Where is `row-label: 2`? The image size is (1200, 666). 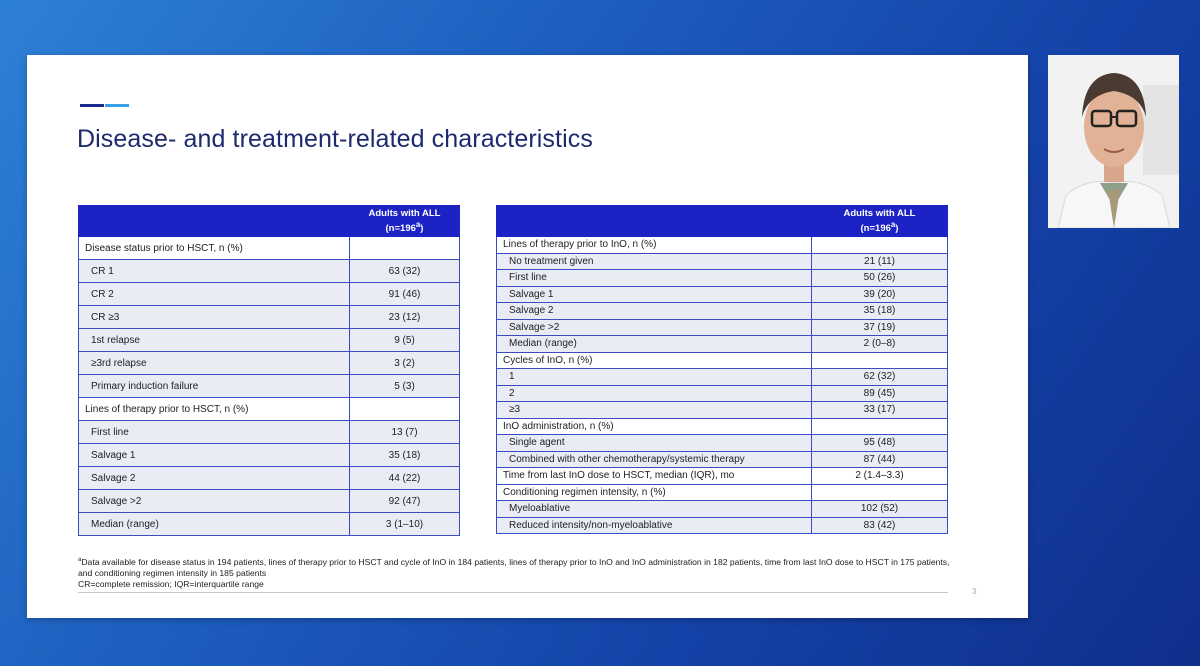
row-label: 2 is located at coordinates (654, 393).